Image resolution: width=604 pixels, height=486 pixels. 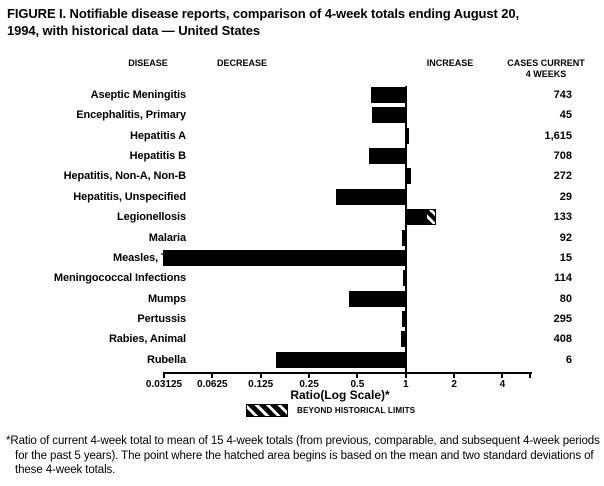 I want to click on cases-value: 15, so click(x=565, y=257).